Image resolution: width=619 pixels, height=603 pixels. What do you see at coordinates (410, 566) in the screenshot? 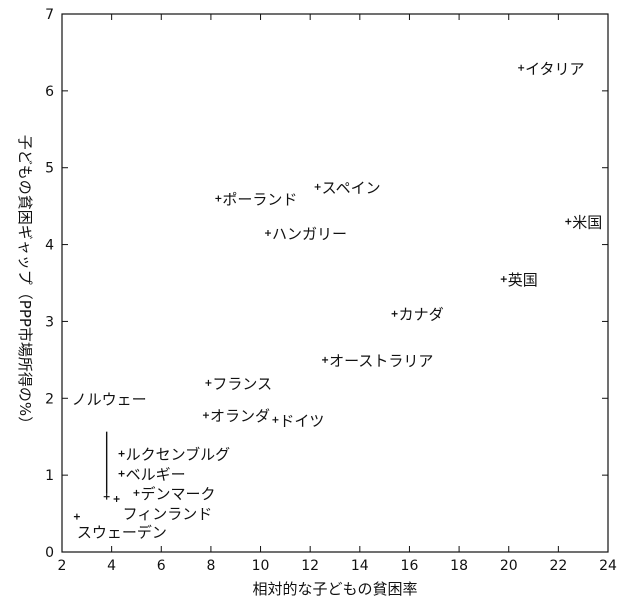
I see `x-tick-label: 16` at bounding box center [410, 566].